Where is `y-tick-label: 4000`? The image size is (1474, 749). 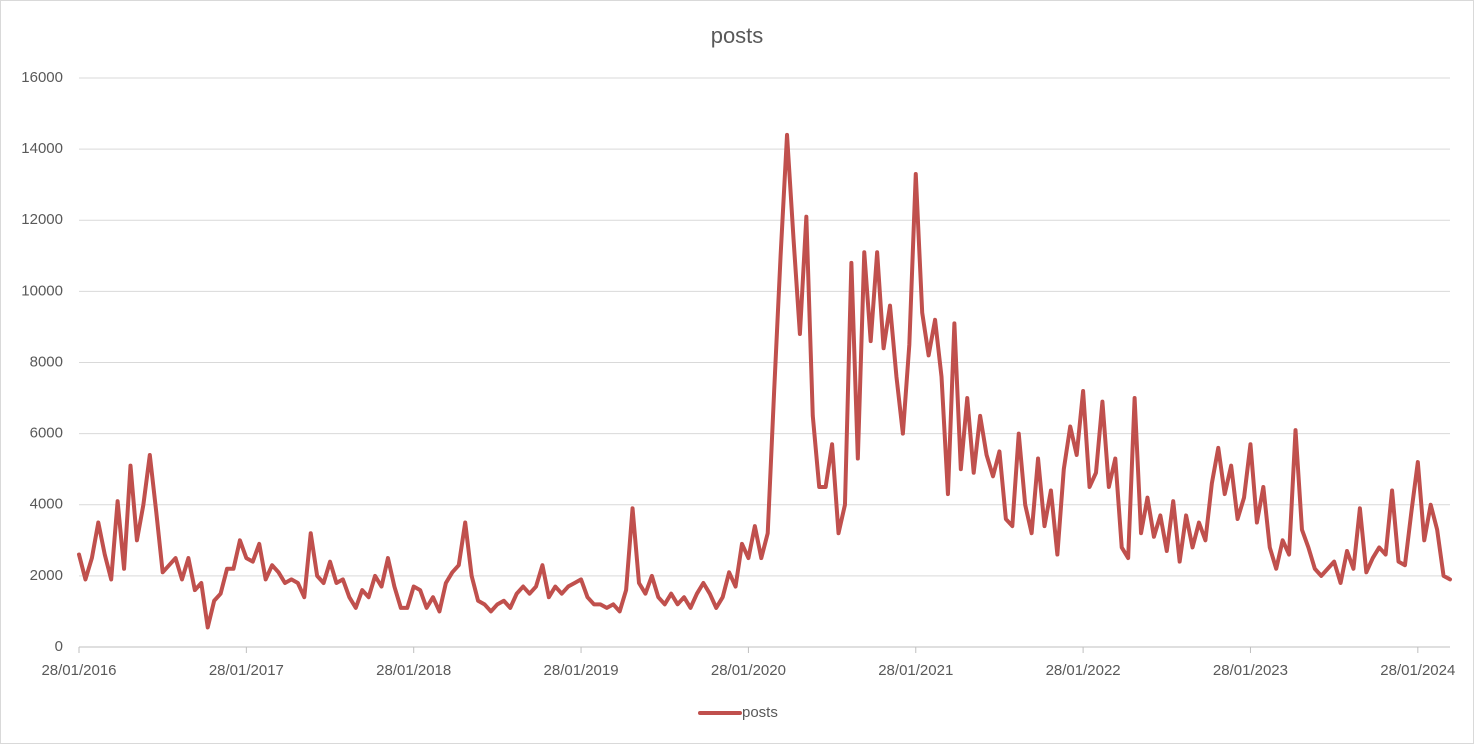
y-tick-label: 4000 is located at coordinates (46, 504).